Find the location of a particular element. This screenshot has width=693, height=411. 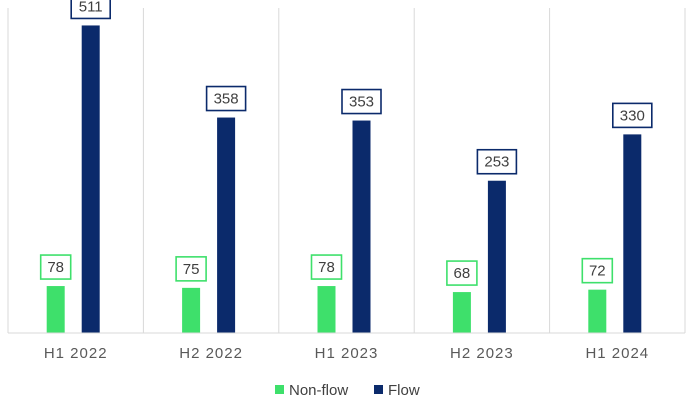

x-tick-label: H1 2022 is located at coordinates (76, 353).